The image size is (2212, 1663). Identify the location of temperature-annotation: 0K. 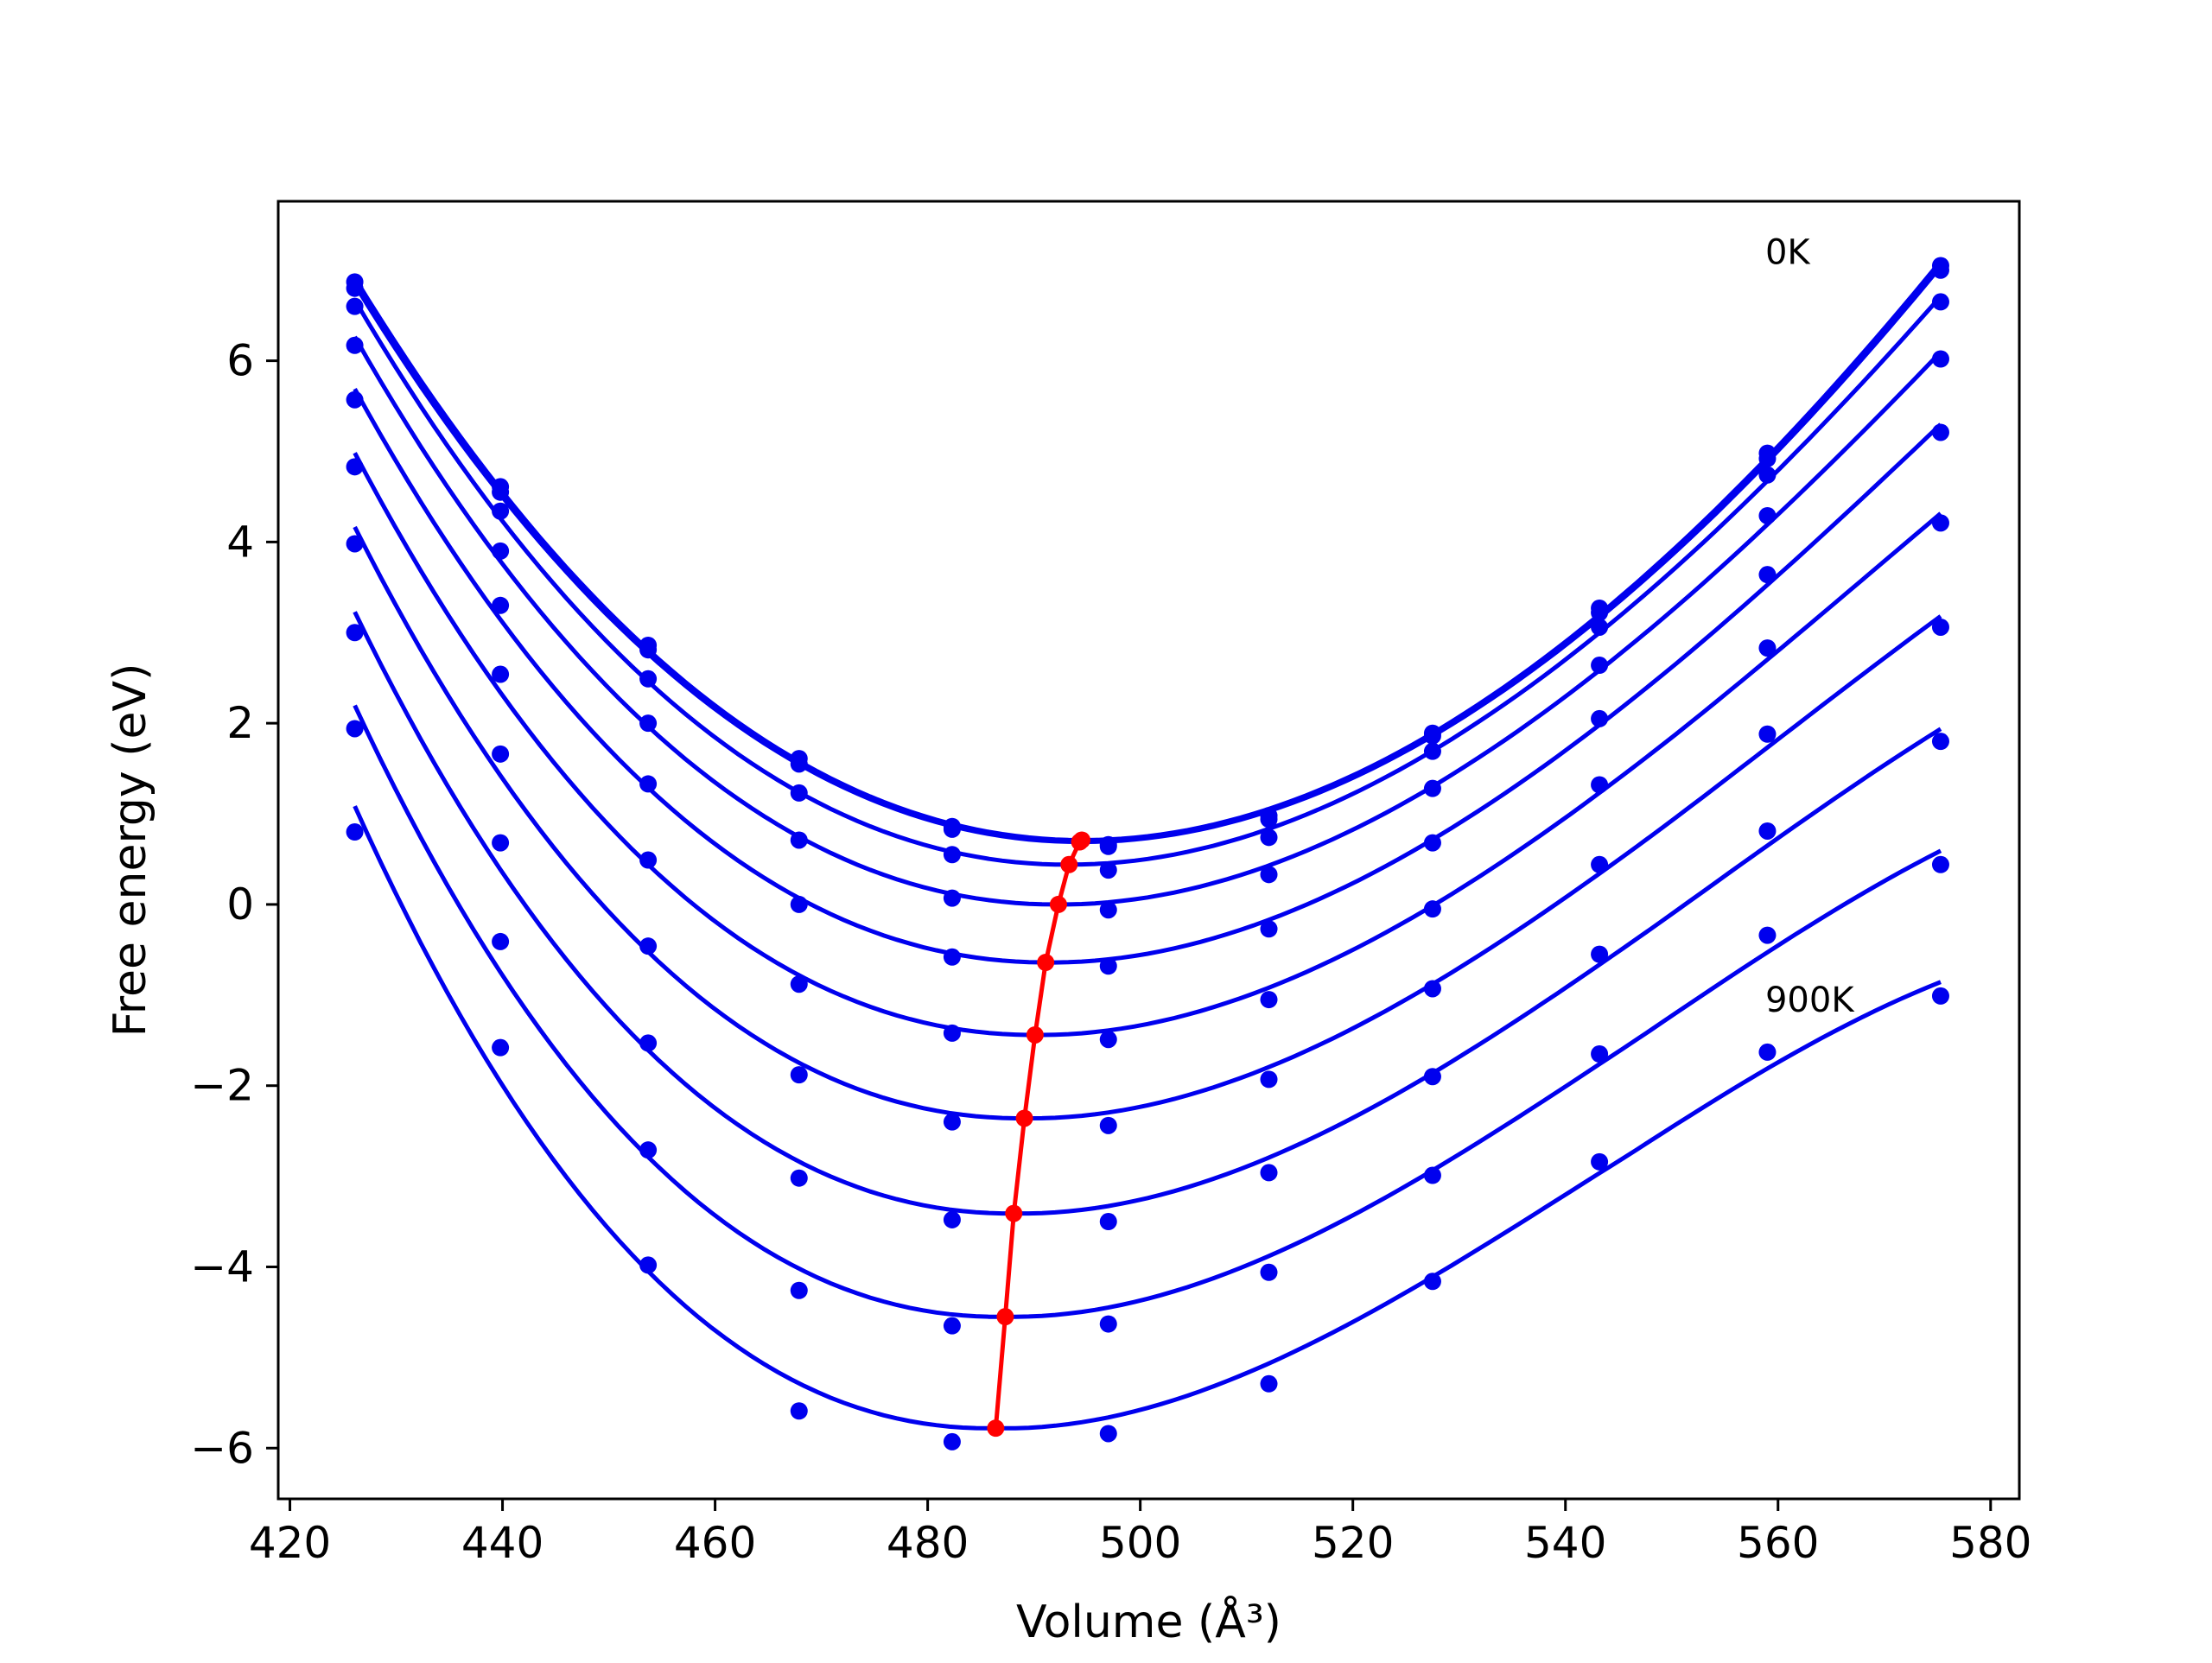
(1788, 253).